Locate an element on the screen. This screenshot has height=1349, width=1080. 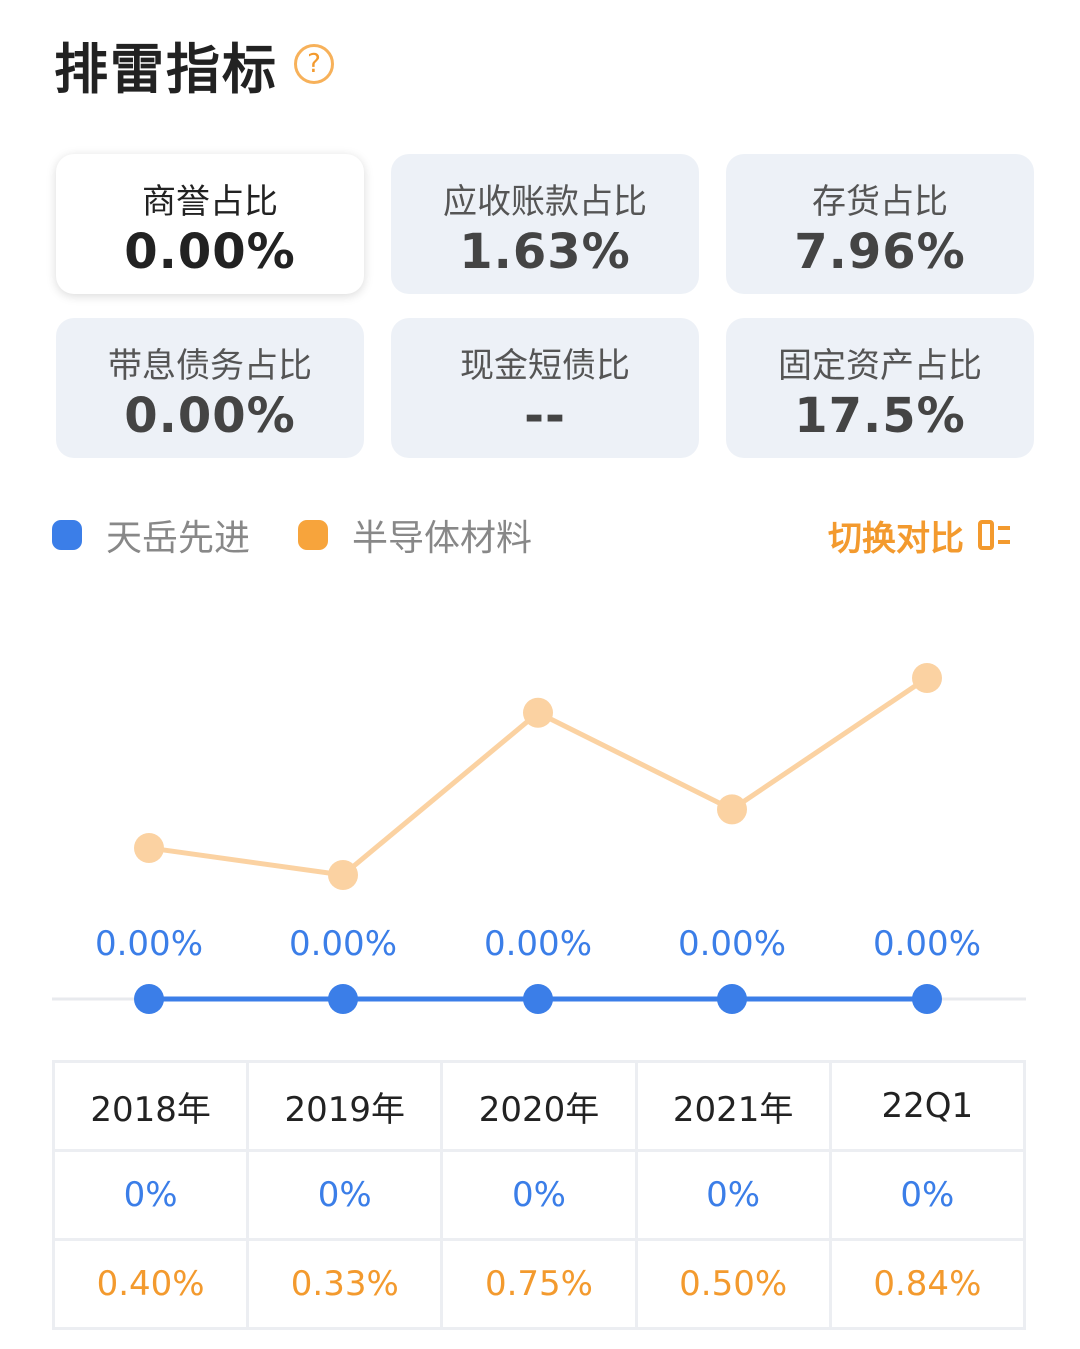
metric-label: 带息债务占比 is located at coordinates (210, 366).